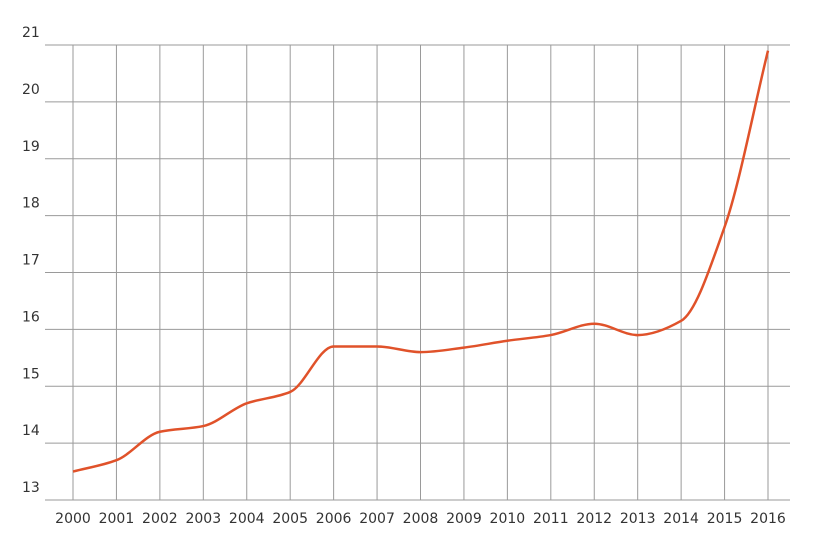  I want to click on y-tick-label: 16, so click(31, 317).